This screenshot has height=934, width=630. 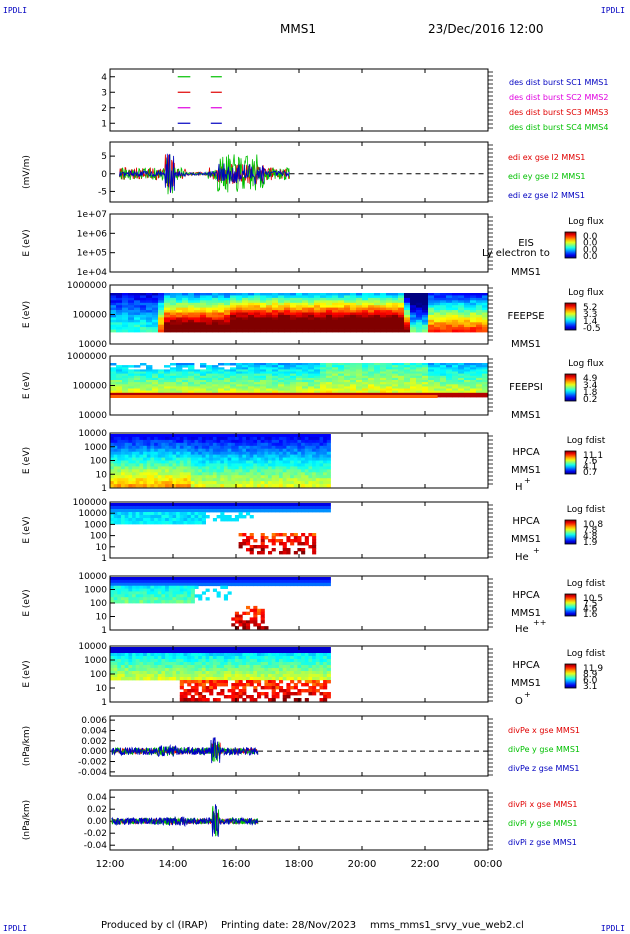 I want to click on burst-legend-entry: des dist burst SC3 MMS3, so click(x=558, y=112).